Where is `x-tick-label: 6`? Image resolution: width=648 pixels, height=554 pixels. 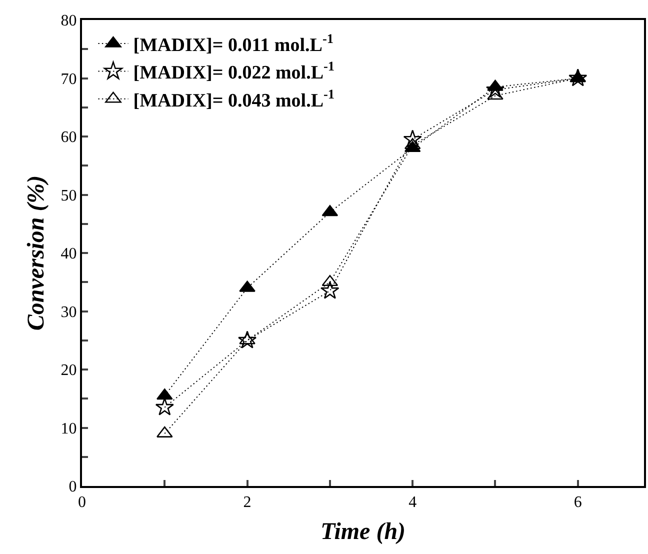
x-tick-label: 6 is located at coordinates (578, 503).